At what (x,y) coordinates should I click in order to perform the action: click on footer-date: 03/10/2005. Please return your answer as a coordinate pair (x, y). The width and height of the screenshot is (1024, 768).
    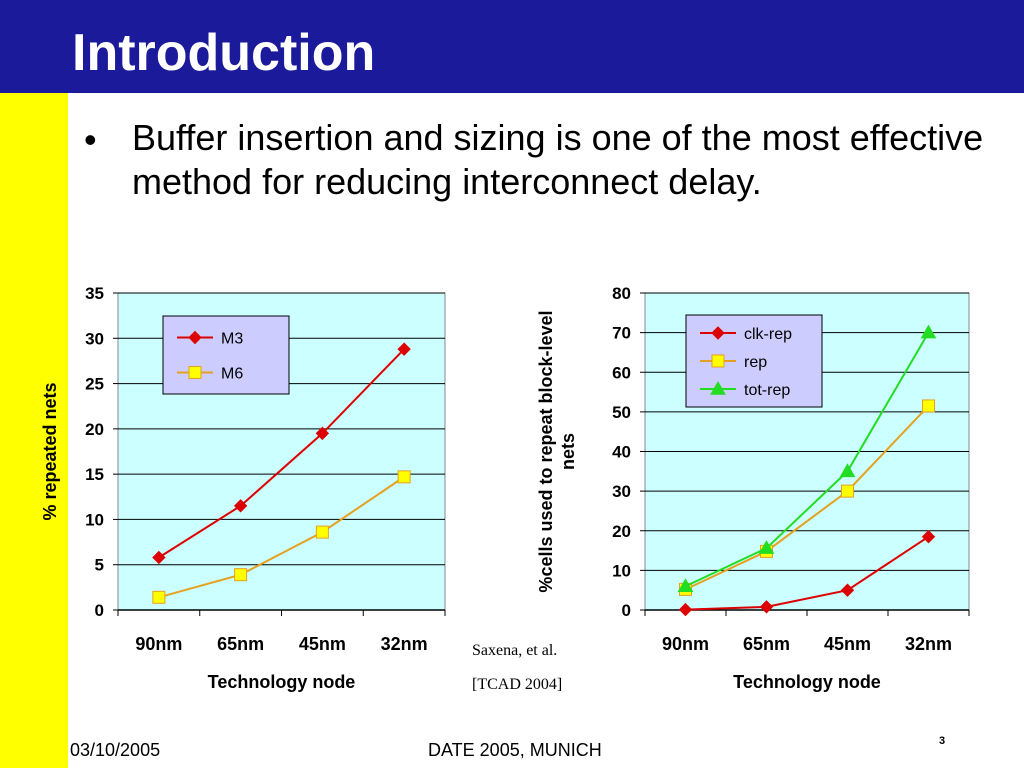
    Looking at the image, I should click on (115, 750).